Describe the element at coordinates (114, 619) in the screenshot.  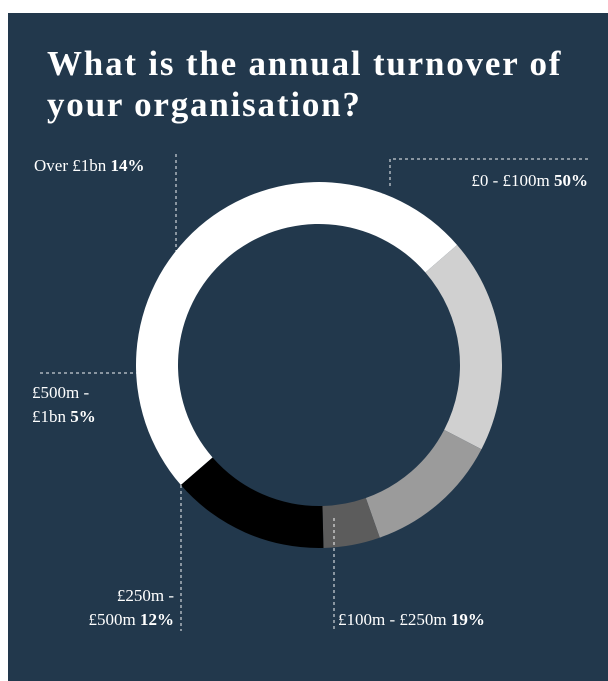
I see `slice-label-2-name: £500m` at that location.